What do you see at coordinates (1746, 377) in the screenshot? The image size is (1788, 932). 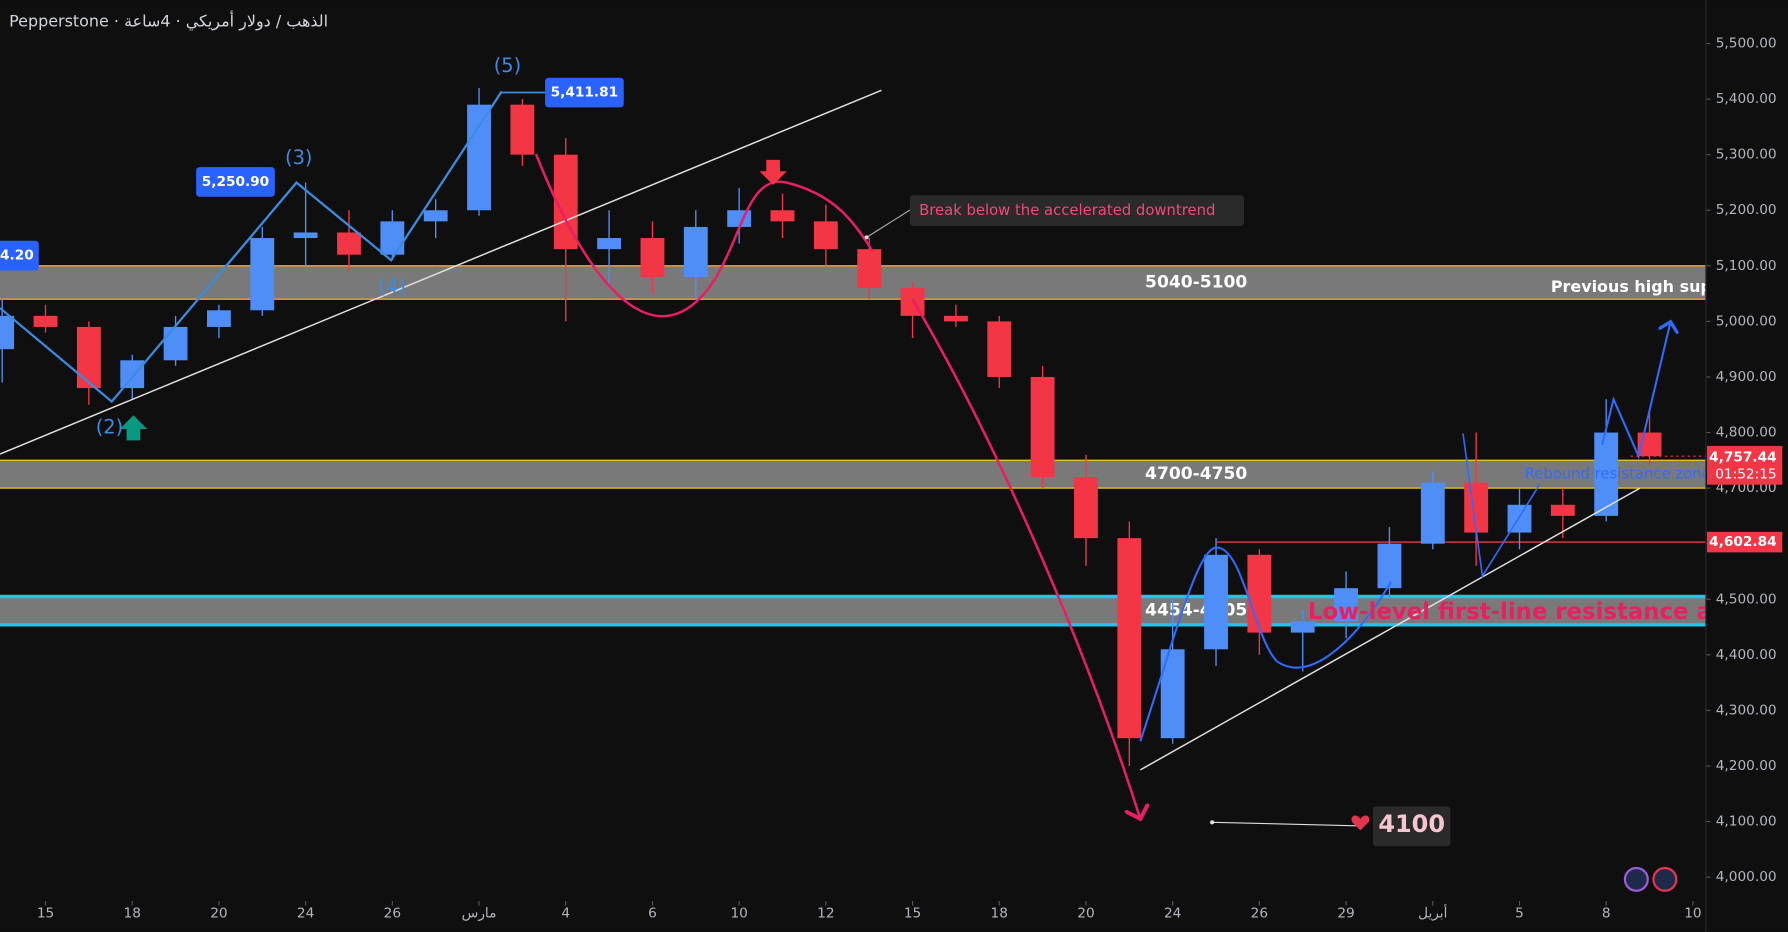 I see `y-tick-label: 4,900.00` at bounding box center [1746, 377].